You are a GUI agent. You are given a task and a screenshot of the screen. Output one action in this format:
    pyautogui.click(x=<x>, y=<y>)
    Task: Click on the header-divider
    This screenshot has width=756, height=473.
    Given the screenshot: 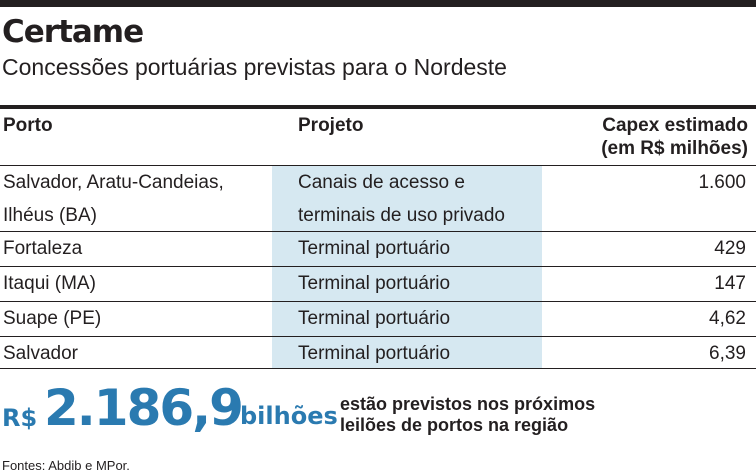 What is the action you would take?
    pyautogui.click(x=378, y=107)
    